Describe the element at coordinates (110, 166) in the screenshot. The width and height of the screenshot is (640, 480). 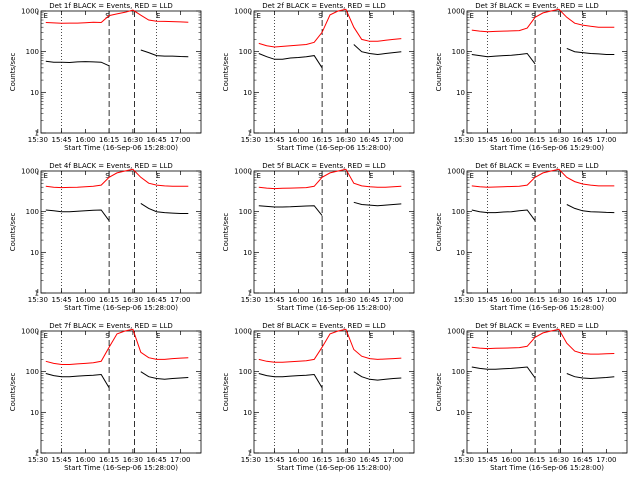
I see `chart-title: Det 4f BLACK = Events, RED = LLD` at that location.